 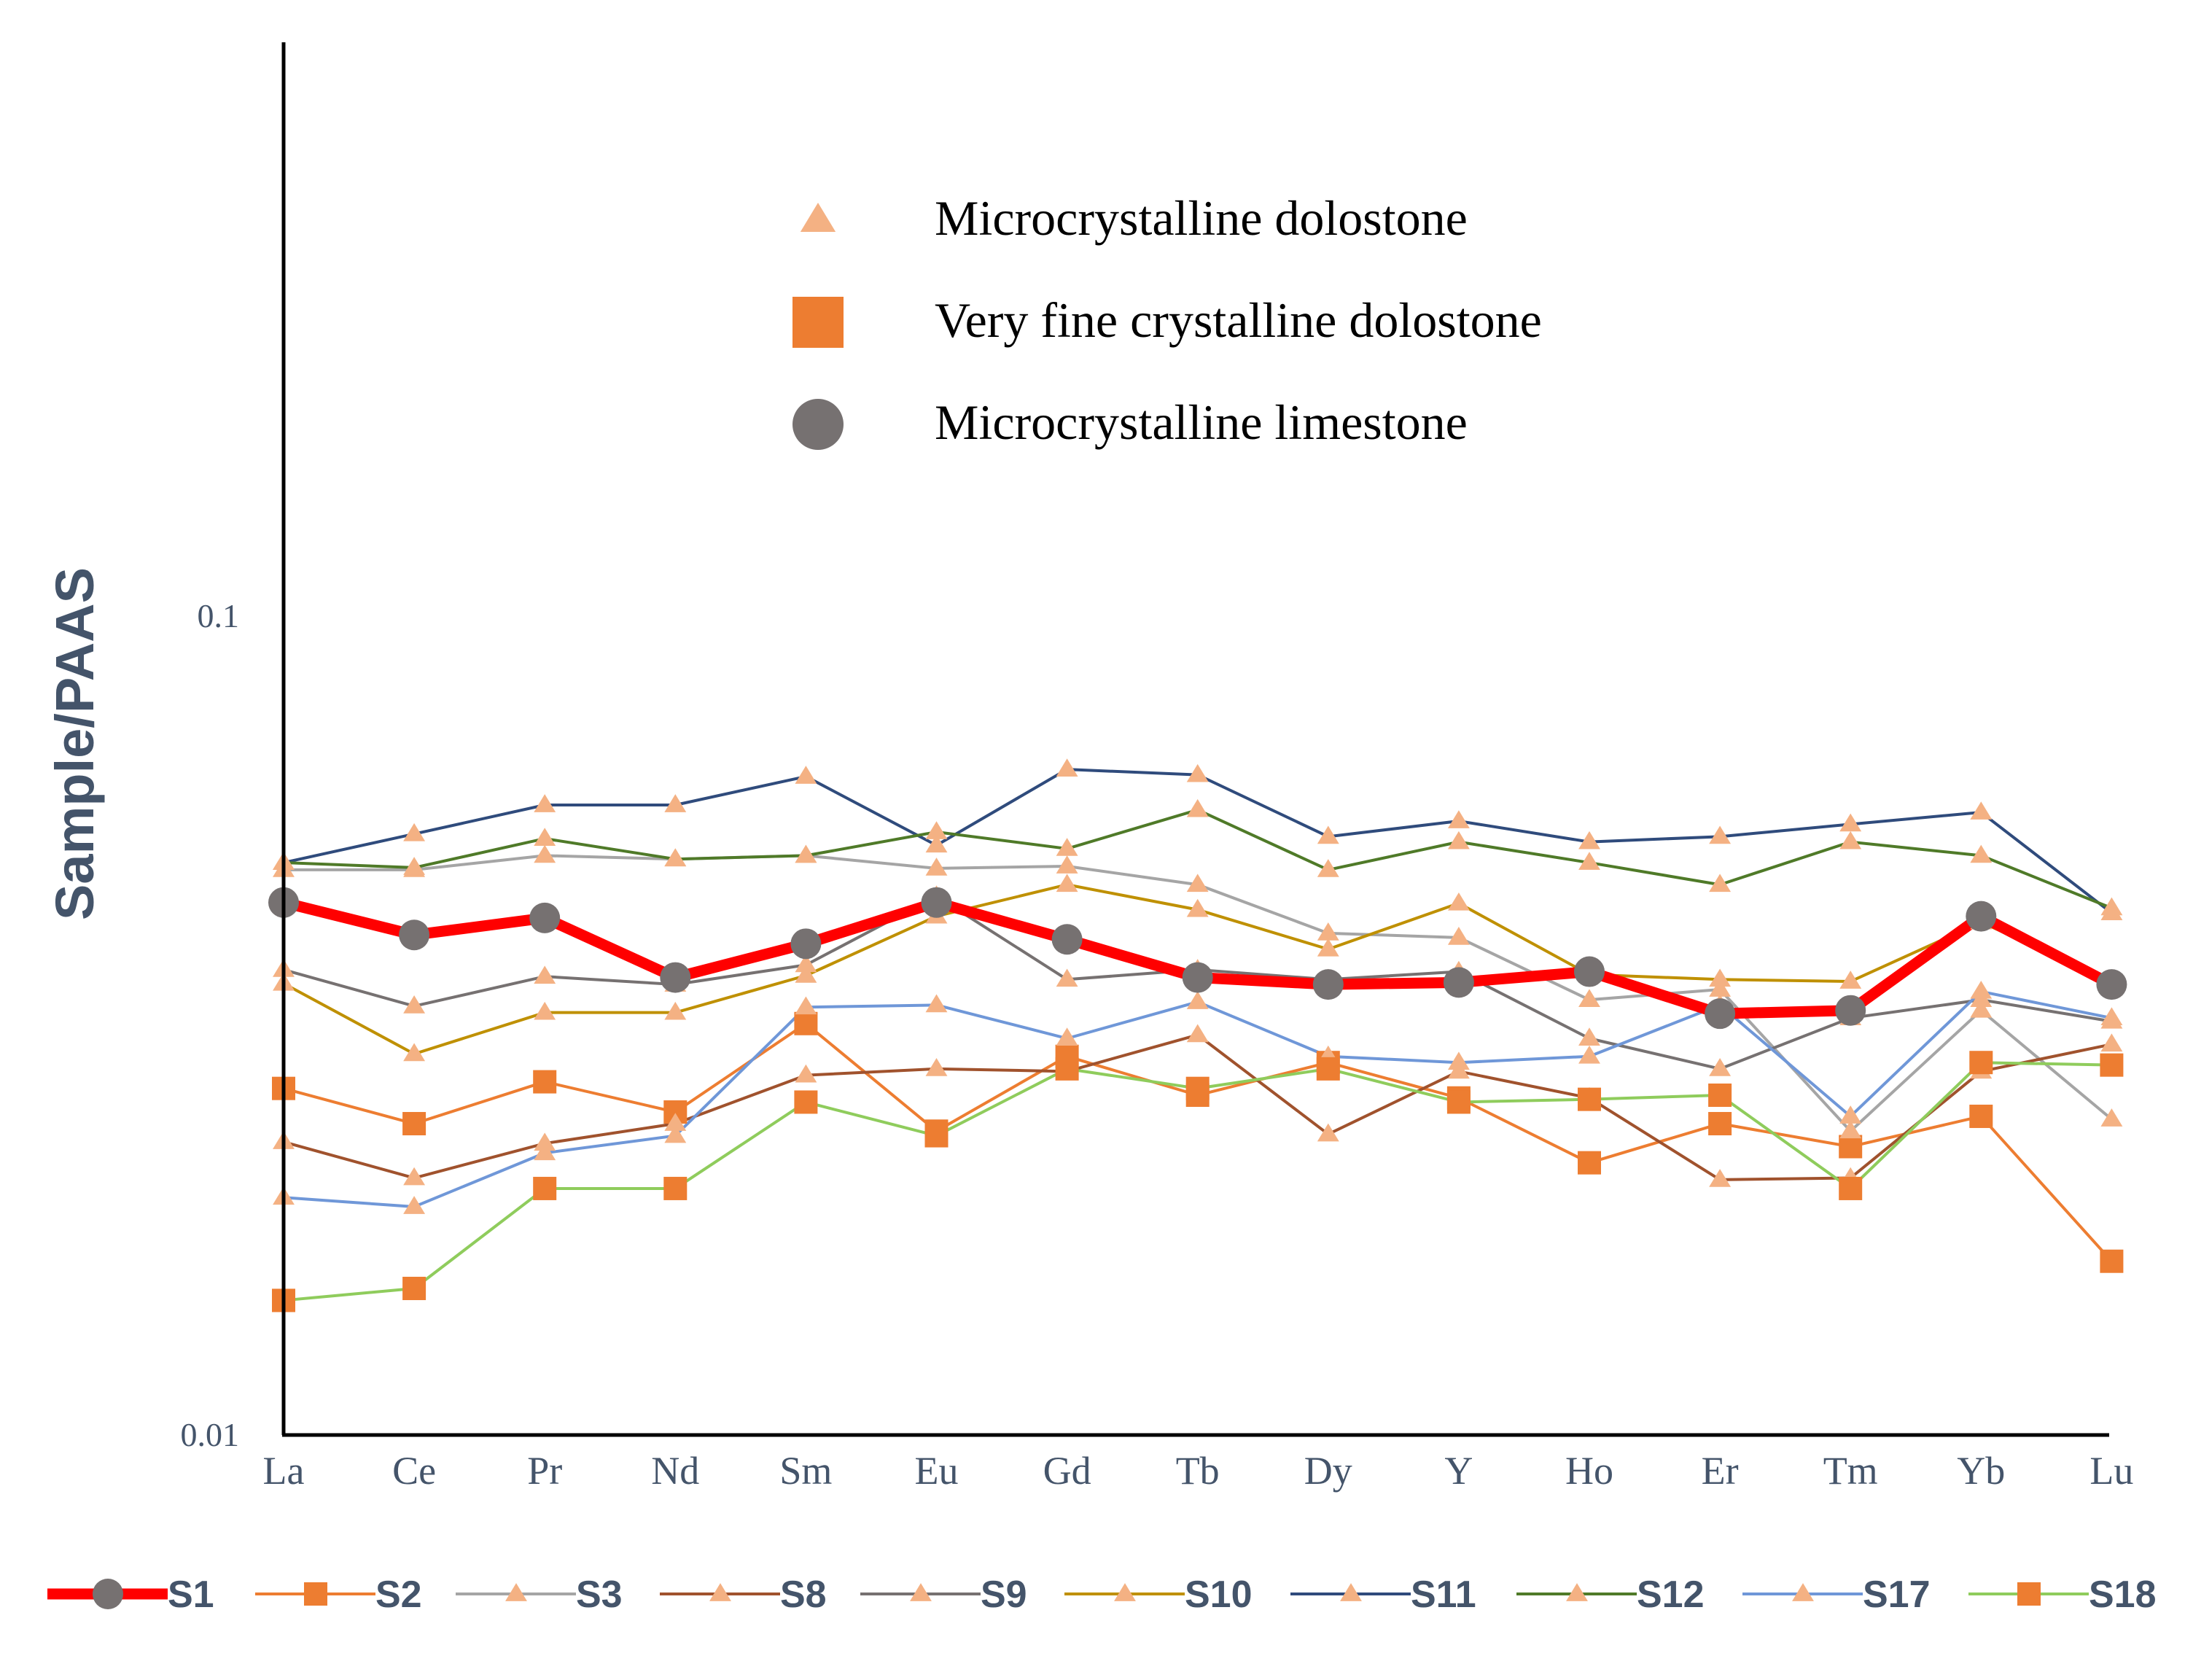 I want to click on data-point-s3-tm, so click(x=1850, y=1129).